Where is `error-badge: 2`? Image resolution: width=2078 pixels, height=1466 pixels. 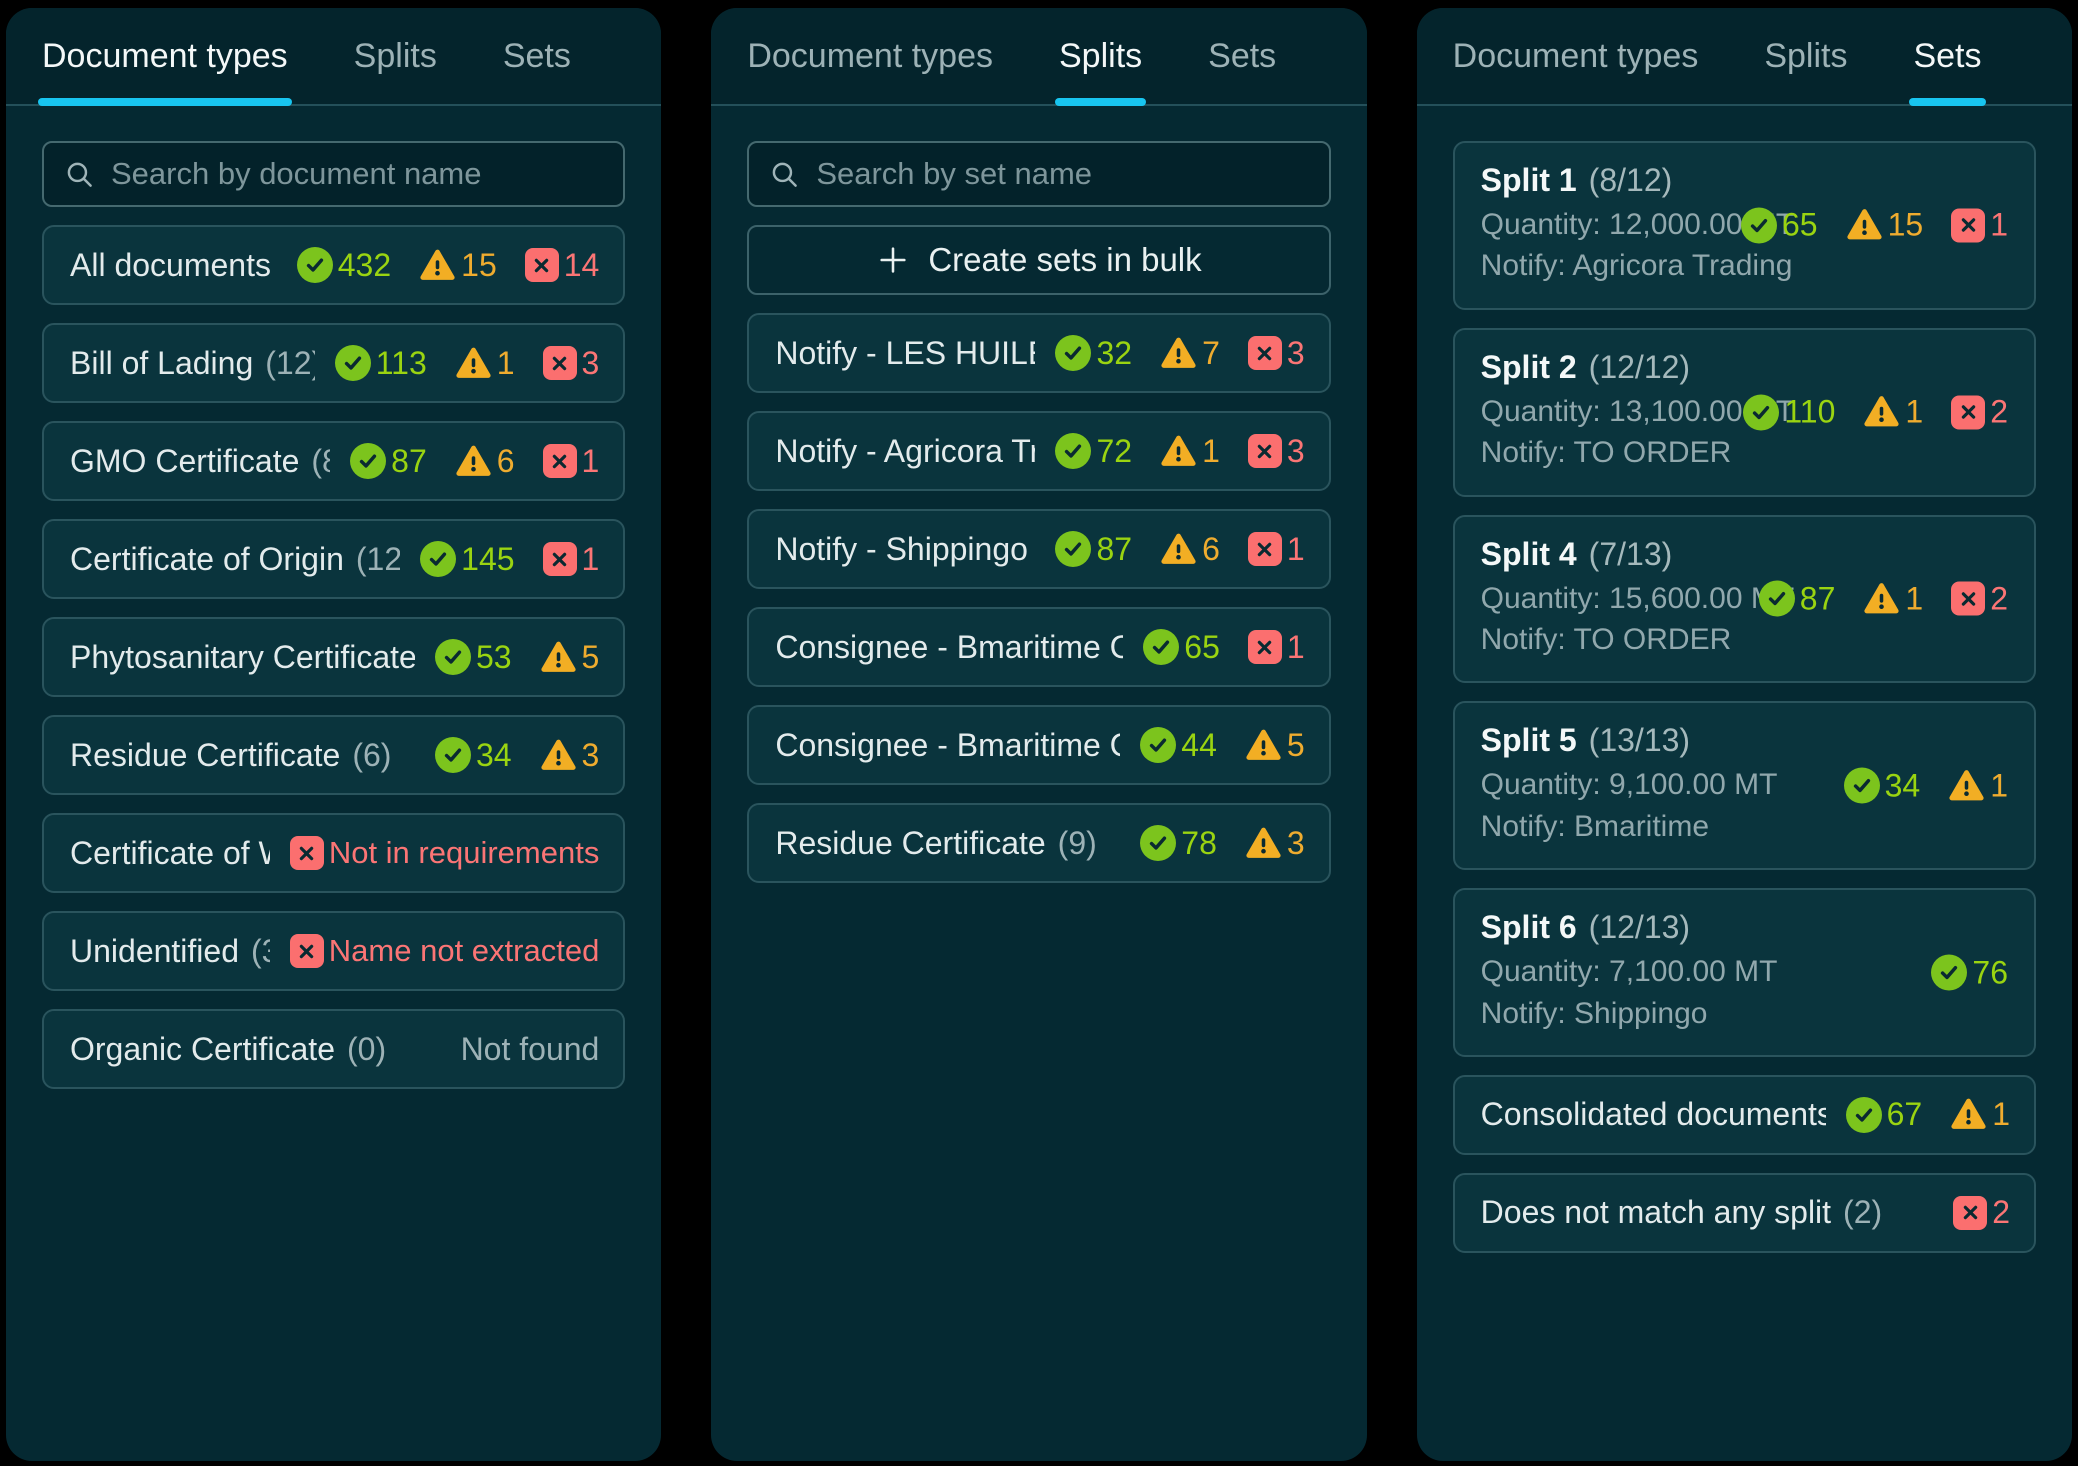
error-badge: 2 is located at coordinates (1981, 1212).